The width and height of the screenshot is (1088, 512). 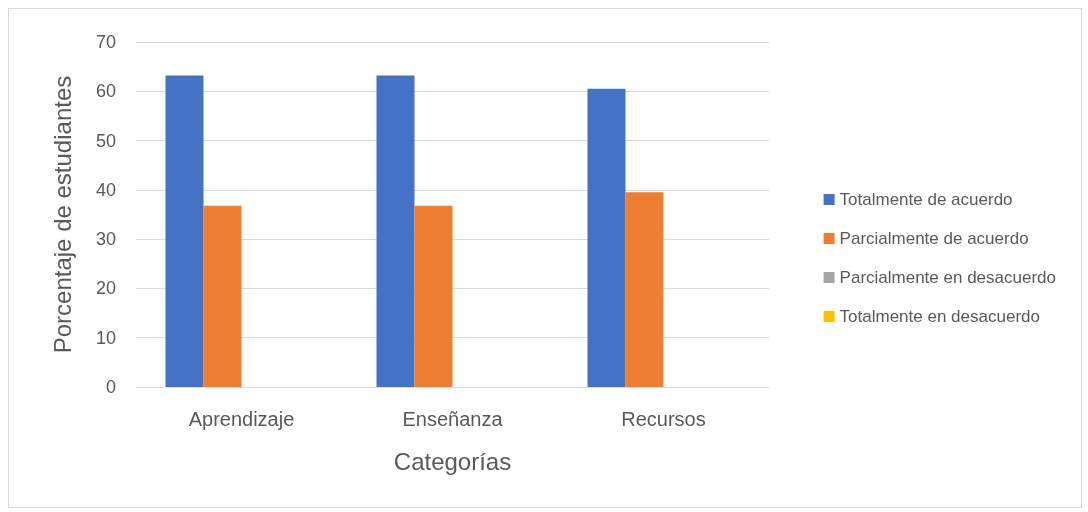 What do you see at coordinates (934, 238) in the screenshot?
I see `legend-label: Parcialmente de acuerdo` at bounding box center [934, 238].